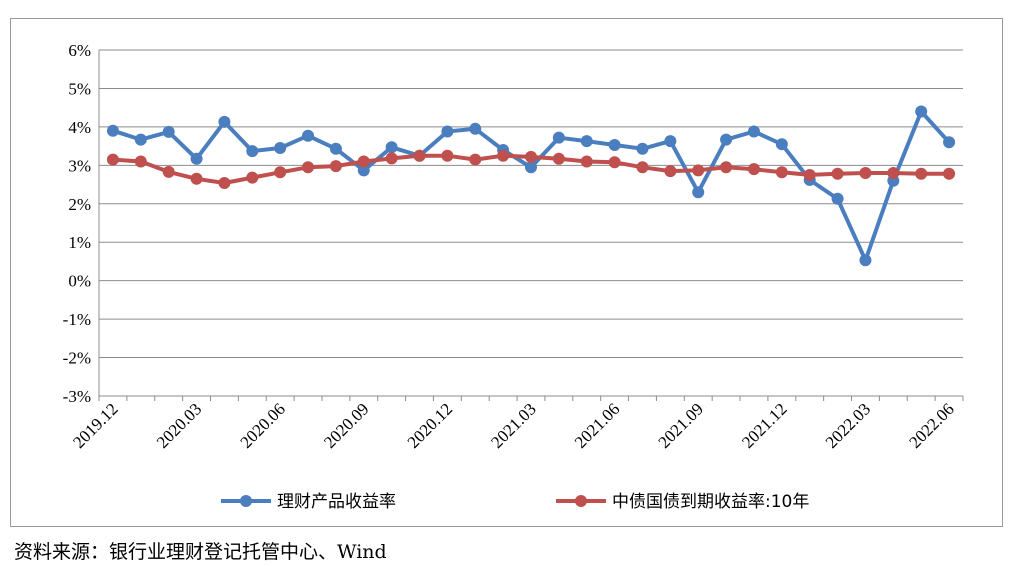 This screenshot has width=1013, height=566. I want to click on x-tick-label: 2022.06, so click(931, 425).